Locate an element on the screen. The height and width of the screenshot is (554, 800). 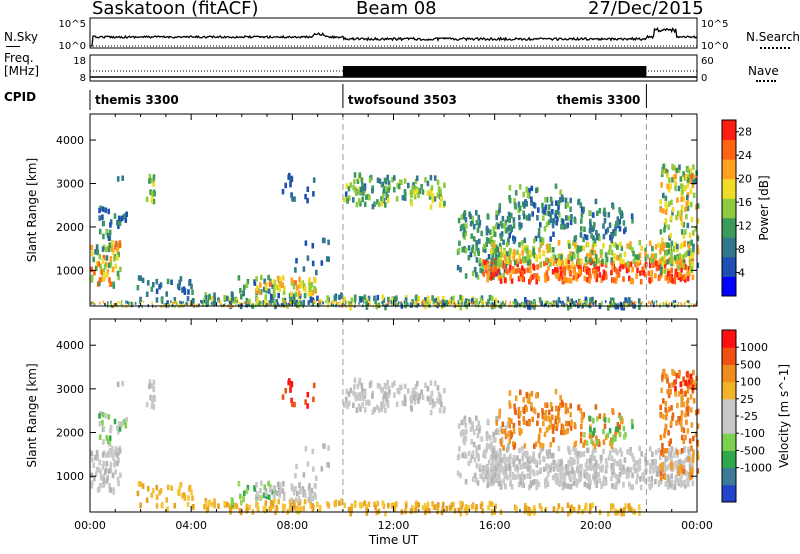
velocity-colorbar-tick-label: 100 is located at coordinates (750, 382).